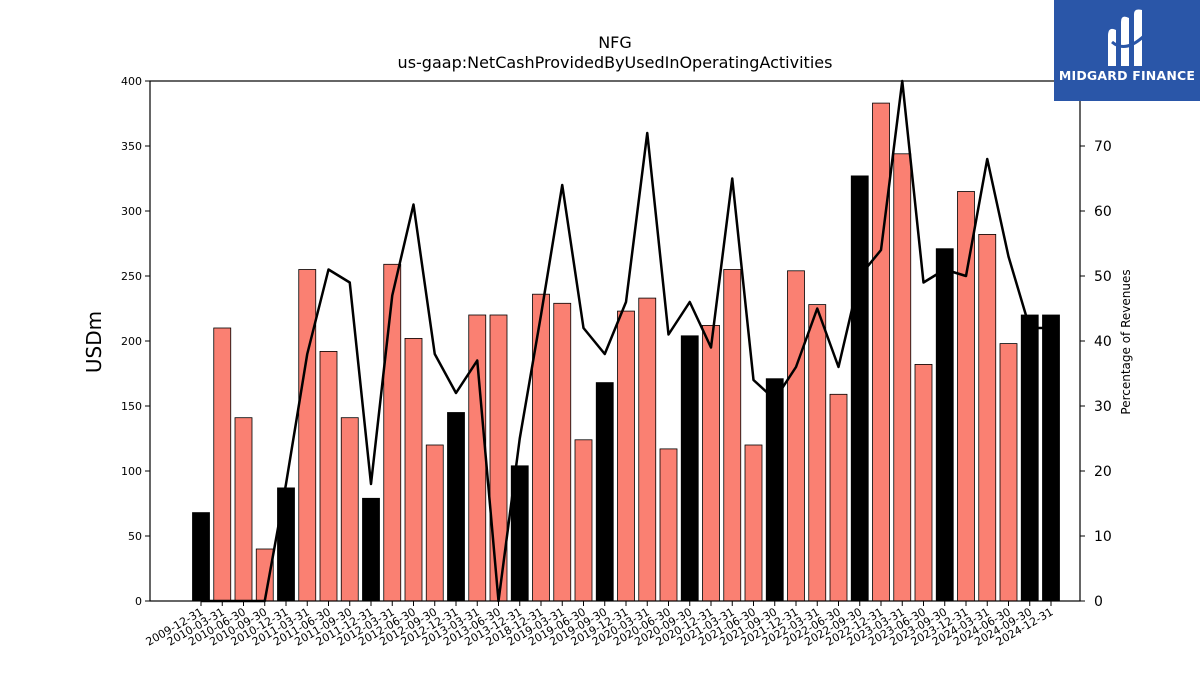 The height and width of the screenshot is (675, 1200). Describe the element at coordinates (131, 81) in the screenshot. I see `y-tick-label: 400` at that location.